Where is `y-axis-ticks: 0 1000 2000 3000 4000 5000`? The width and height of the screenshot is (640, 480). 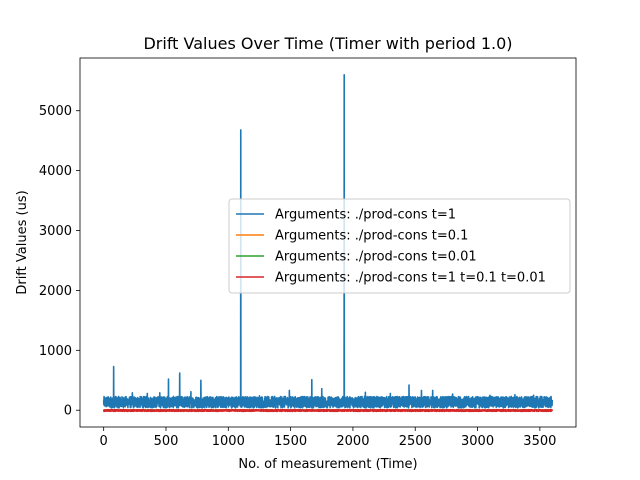
y-axis-ticks: 0 1000 2000 3000 4000 5000 is located at coordinates (59, 261).